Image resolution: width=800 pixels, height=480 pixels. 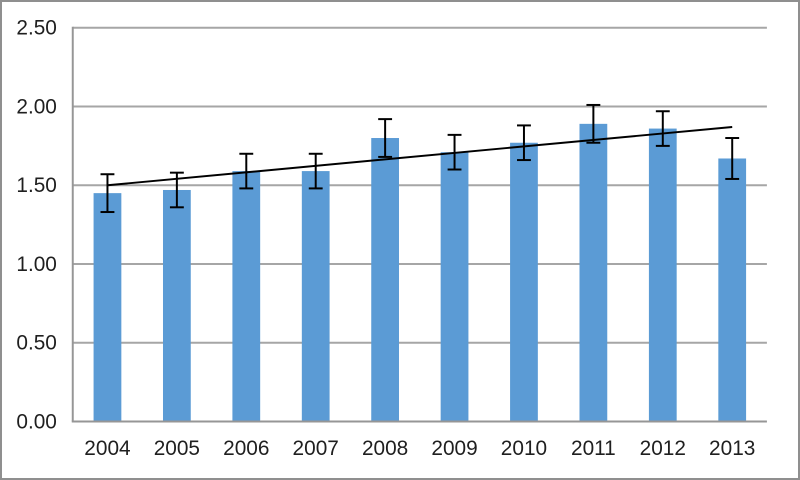 What do you see at coordinates (36, 264) in the screenshot?
I see `y-tick-label: 1.00` at bounding box center [36, 264].